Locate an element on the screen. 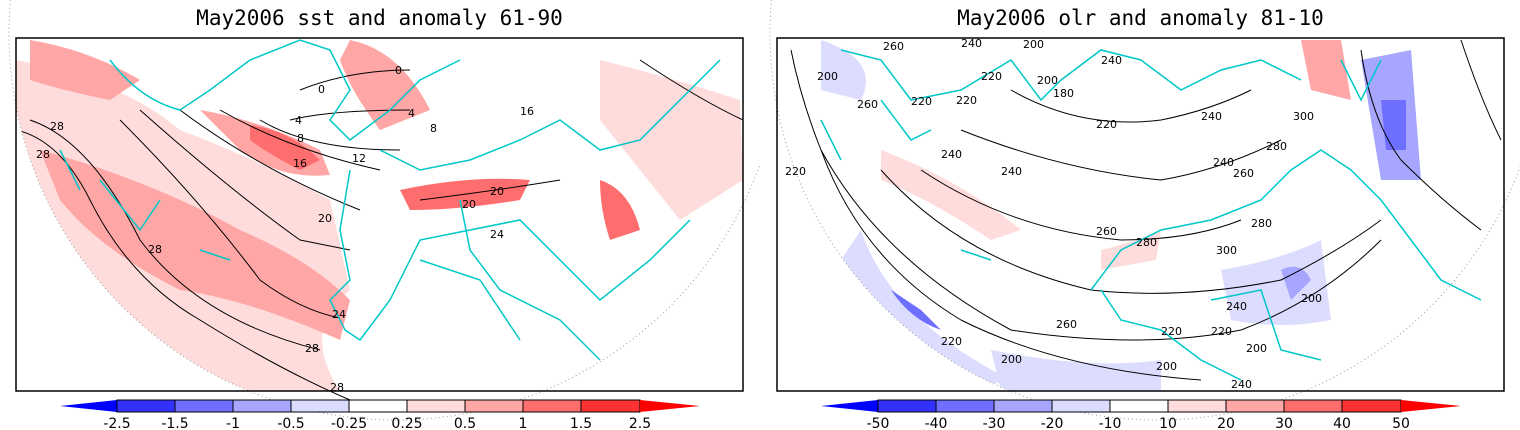 This screenshot has height=430, width=1520. panel-title: May2006 olr and anomaly 81-10 is located at coordinates (1140, 18).